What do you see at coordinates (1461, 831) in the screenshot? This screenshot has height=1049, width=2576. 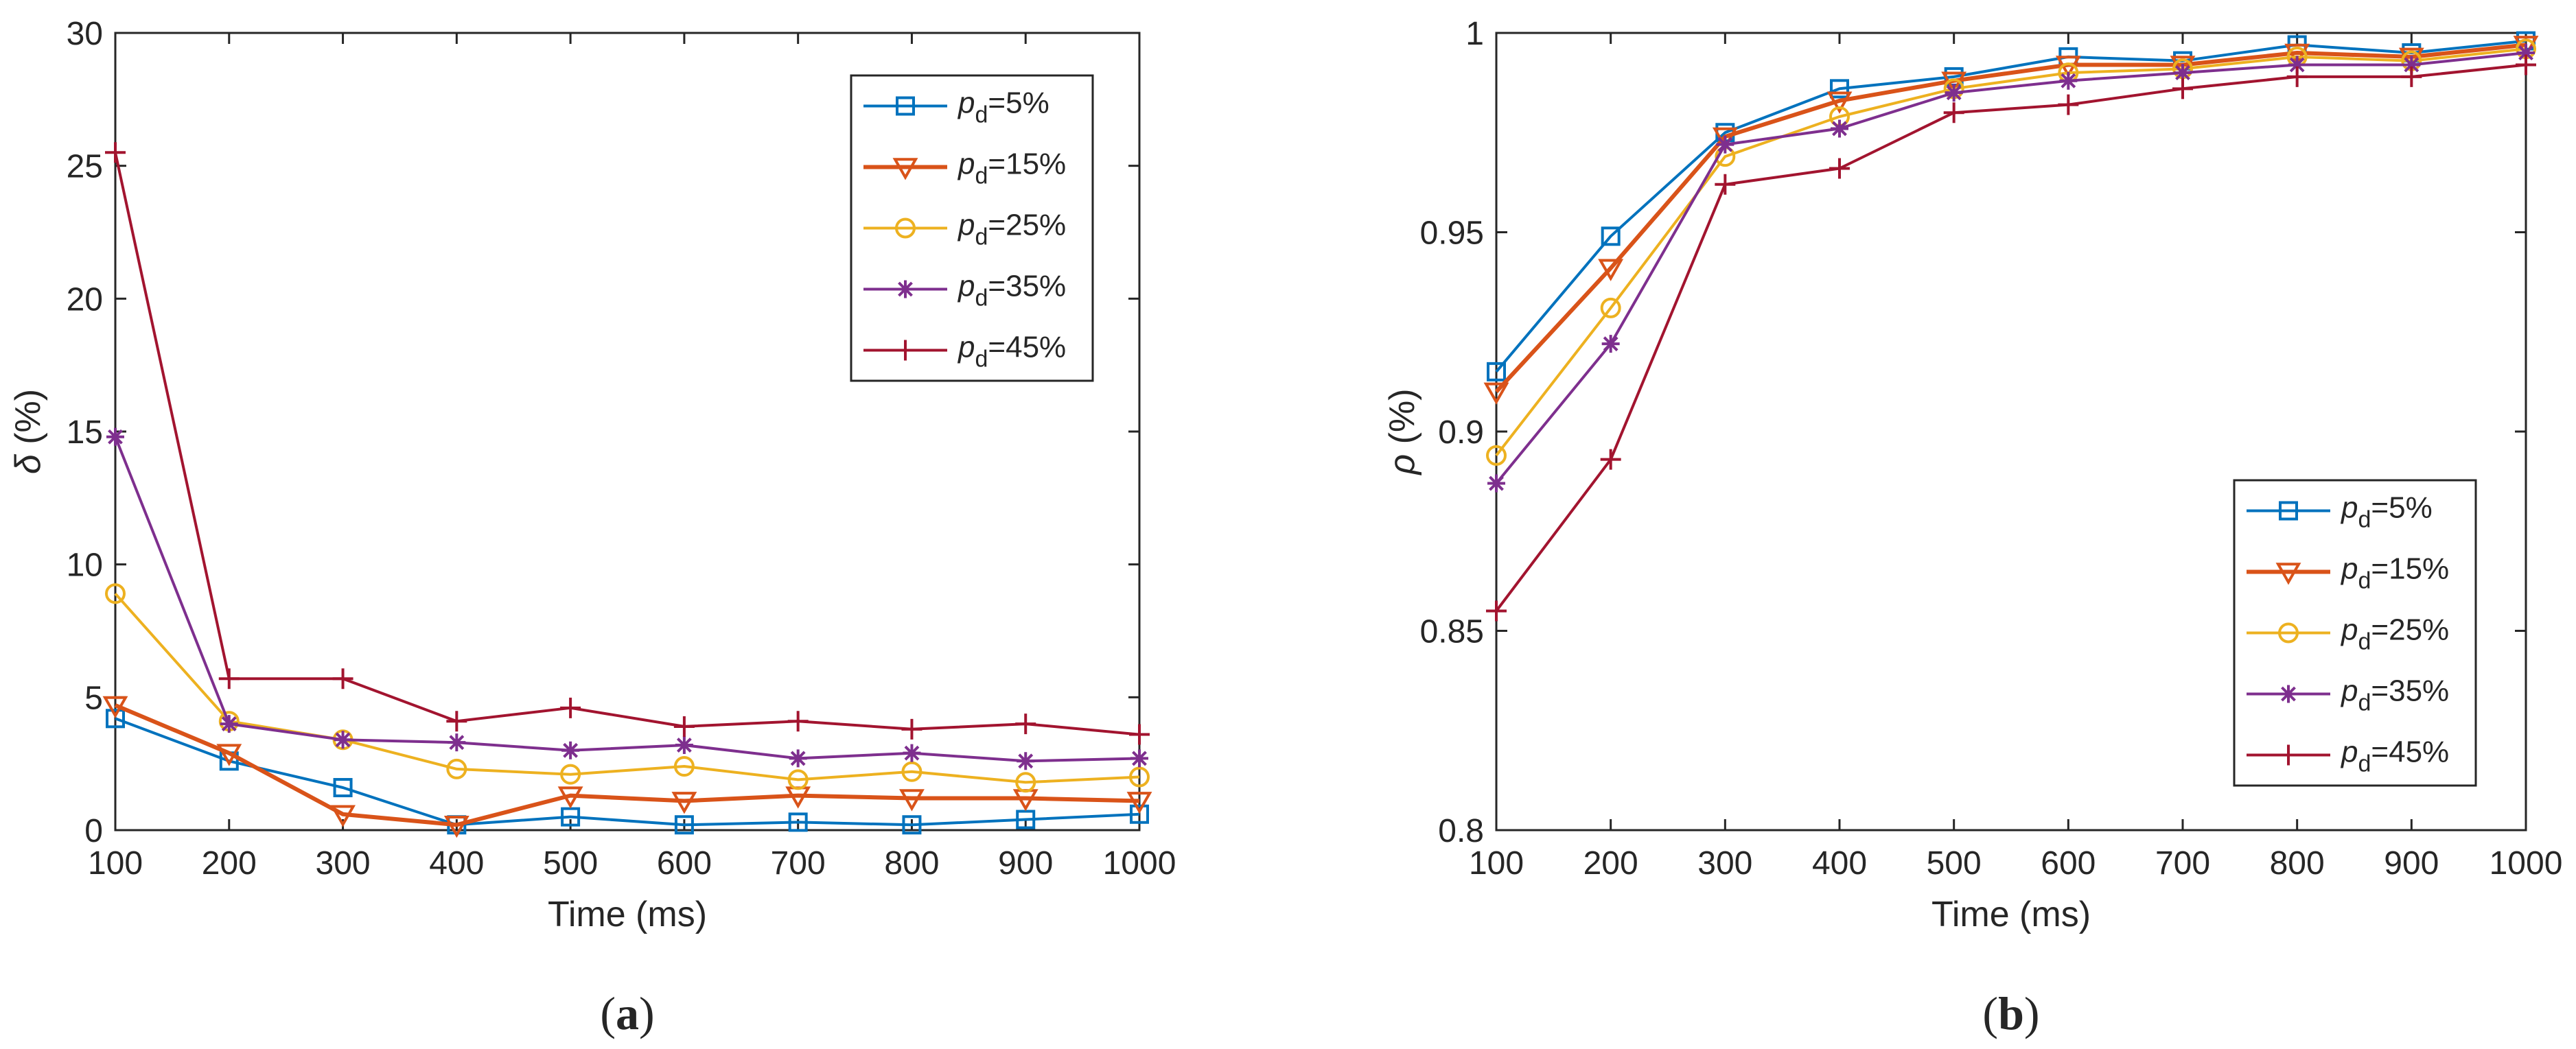 I see `y-tick-label: 0.8` at bounding box center [1461, 831].